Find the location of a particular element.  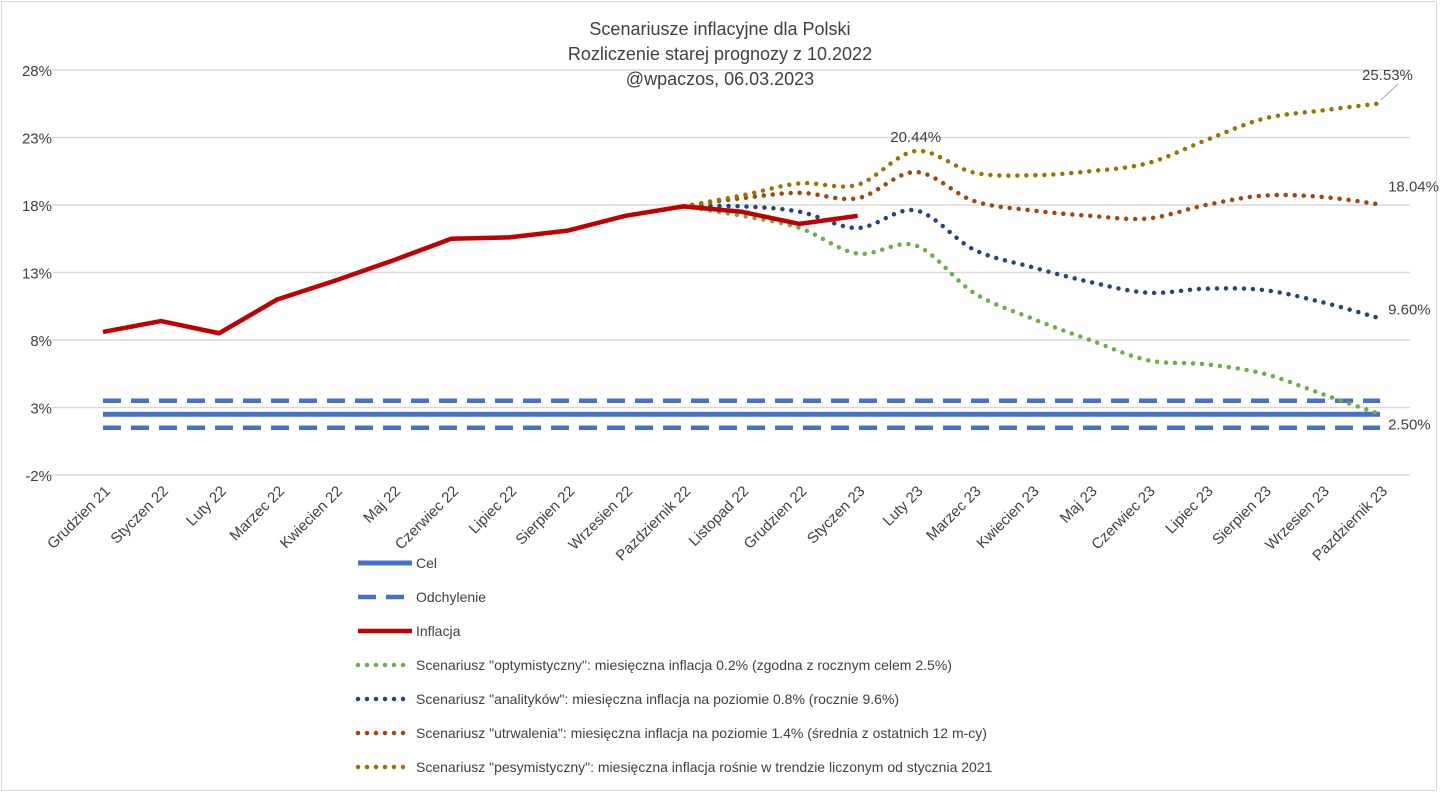

x-tick-label: Luty 22 is located at coordinates (206, 506).